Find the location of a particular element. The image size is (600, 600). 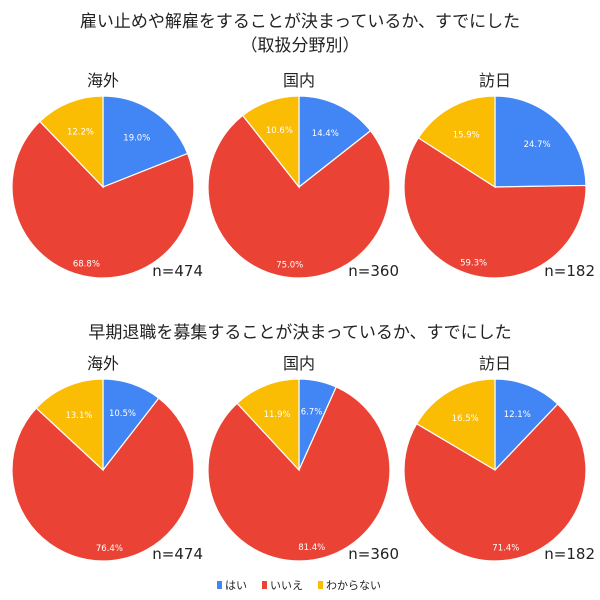

legend: はい いいえ わからない is located at coordinates (299, 585).